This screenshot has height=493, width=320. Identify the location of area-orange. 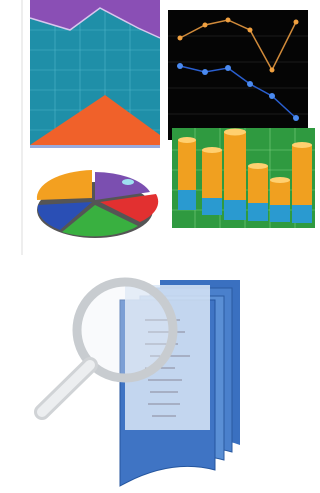
(95, 120).